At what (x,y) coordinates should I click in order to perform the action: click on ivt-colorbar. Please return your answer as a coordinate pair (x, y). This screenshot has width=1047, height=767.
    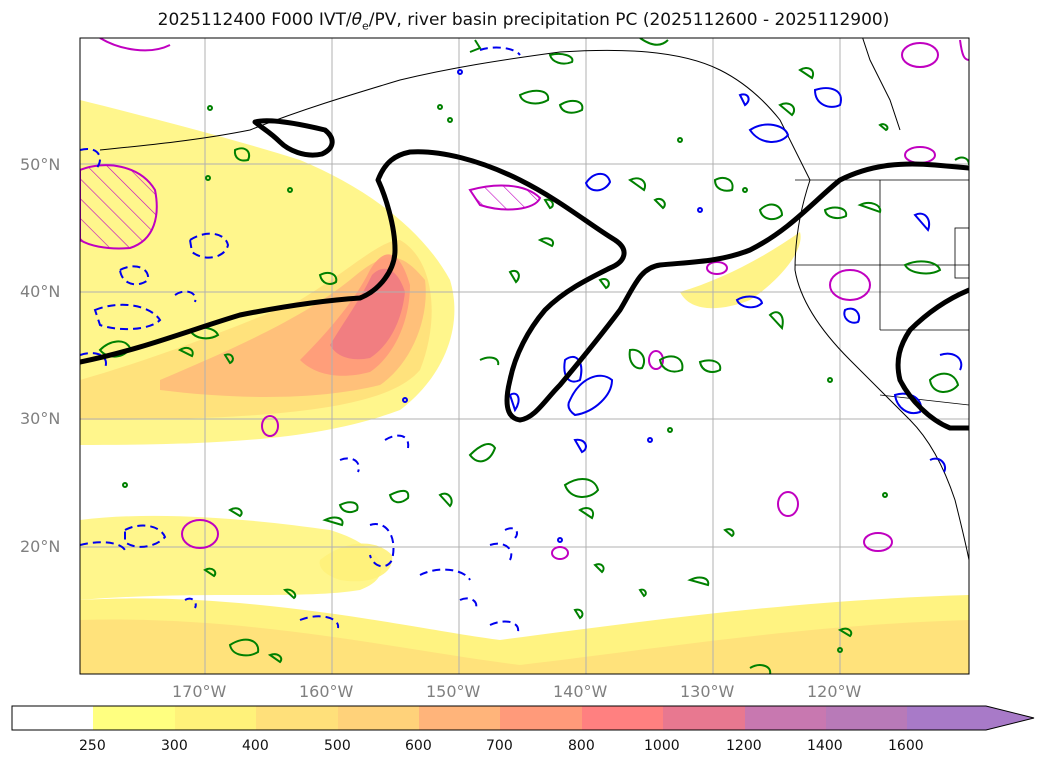
    Looking at the image, I should click on (523, 718).